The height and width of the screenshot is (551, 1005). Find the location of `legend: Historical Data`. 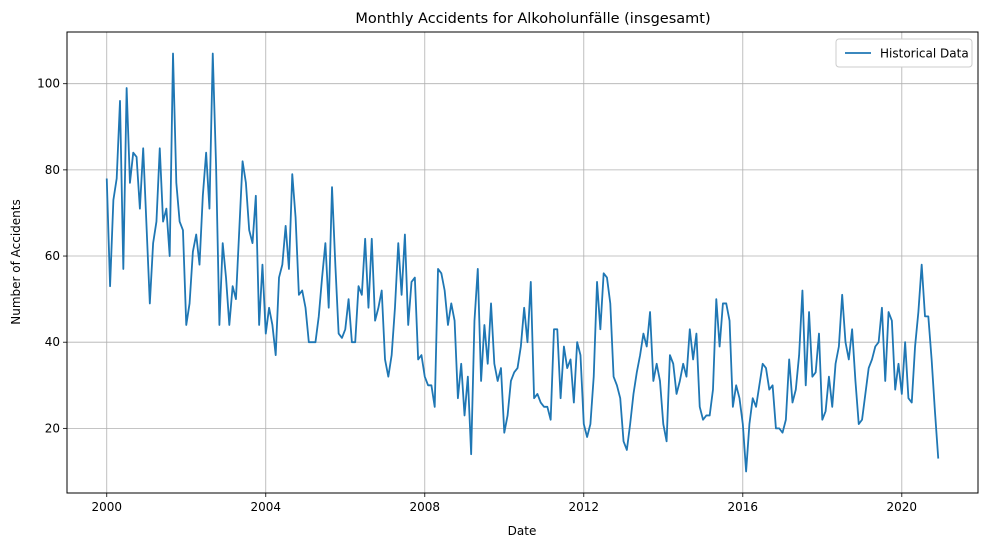

legend: Historical Data is located at coordinates (904, 53).